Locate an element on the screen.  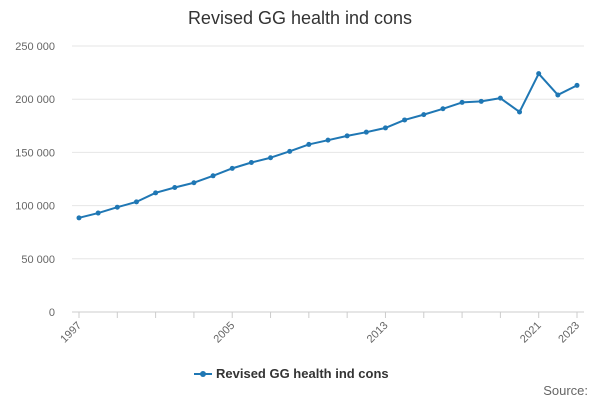
x-tick-label: 2021 is located at coordinates (531, 333).